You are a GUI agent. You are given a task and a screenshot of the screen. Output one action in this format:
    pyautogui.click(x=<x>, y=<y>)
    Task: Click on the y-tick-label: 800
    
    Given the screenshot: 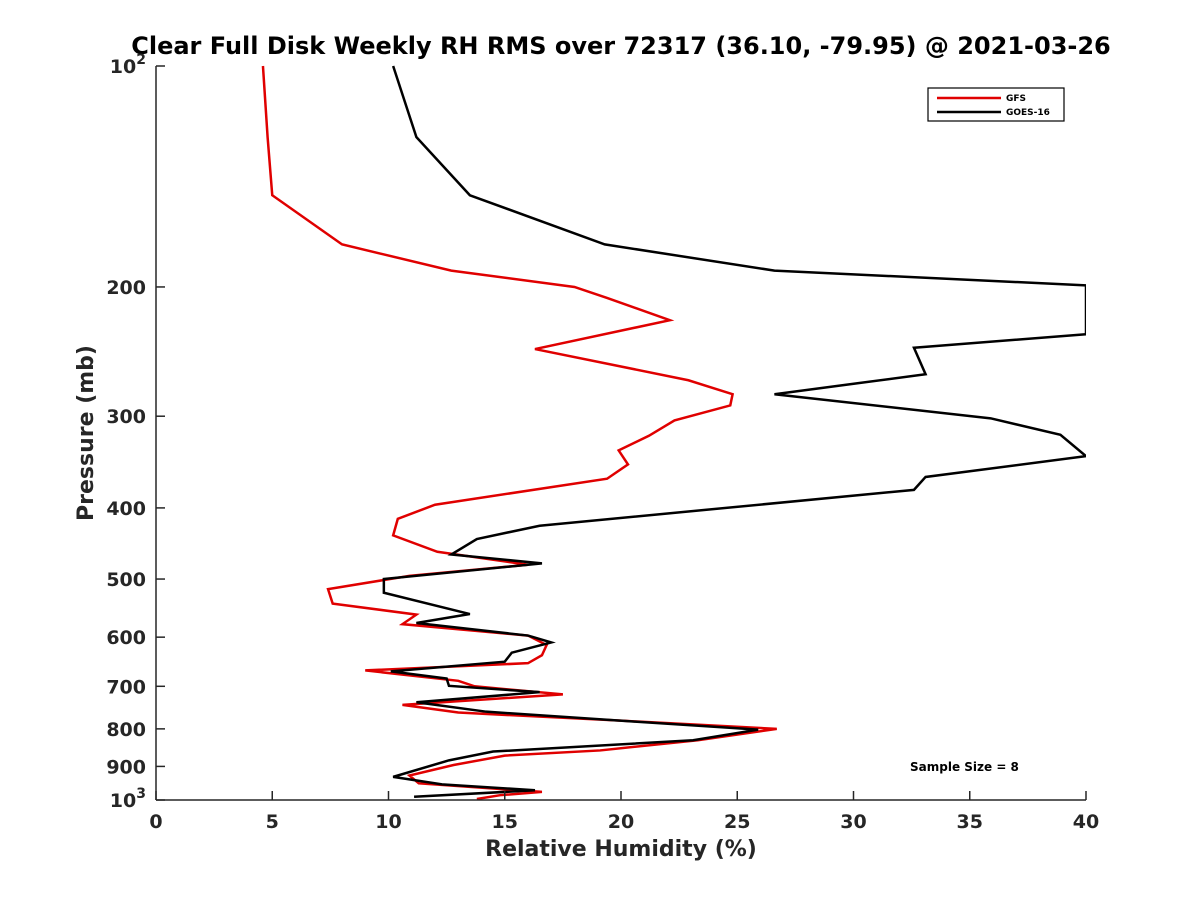 What is the action you would take?
    pyautogui.click(x=126, y=730)
    